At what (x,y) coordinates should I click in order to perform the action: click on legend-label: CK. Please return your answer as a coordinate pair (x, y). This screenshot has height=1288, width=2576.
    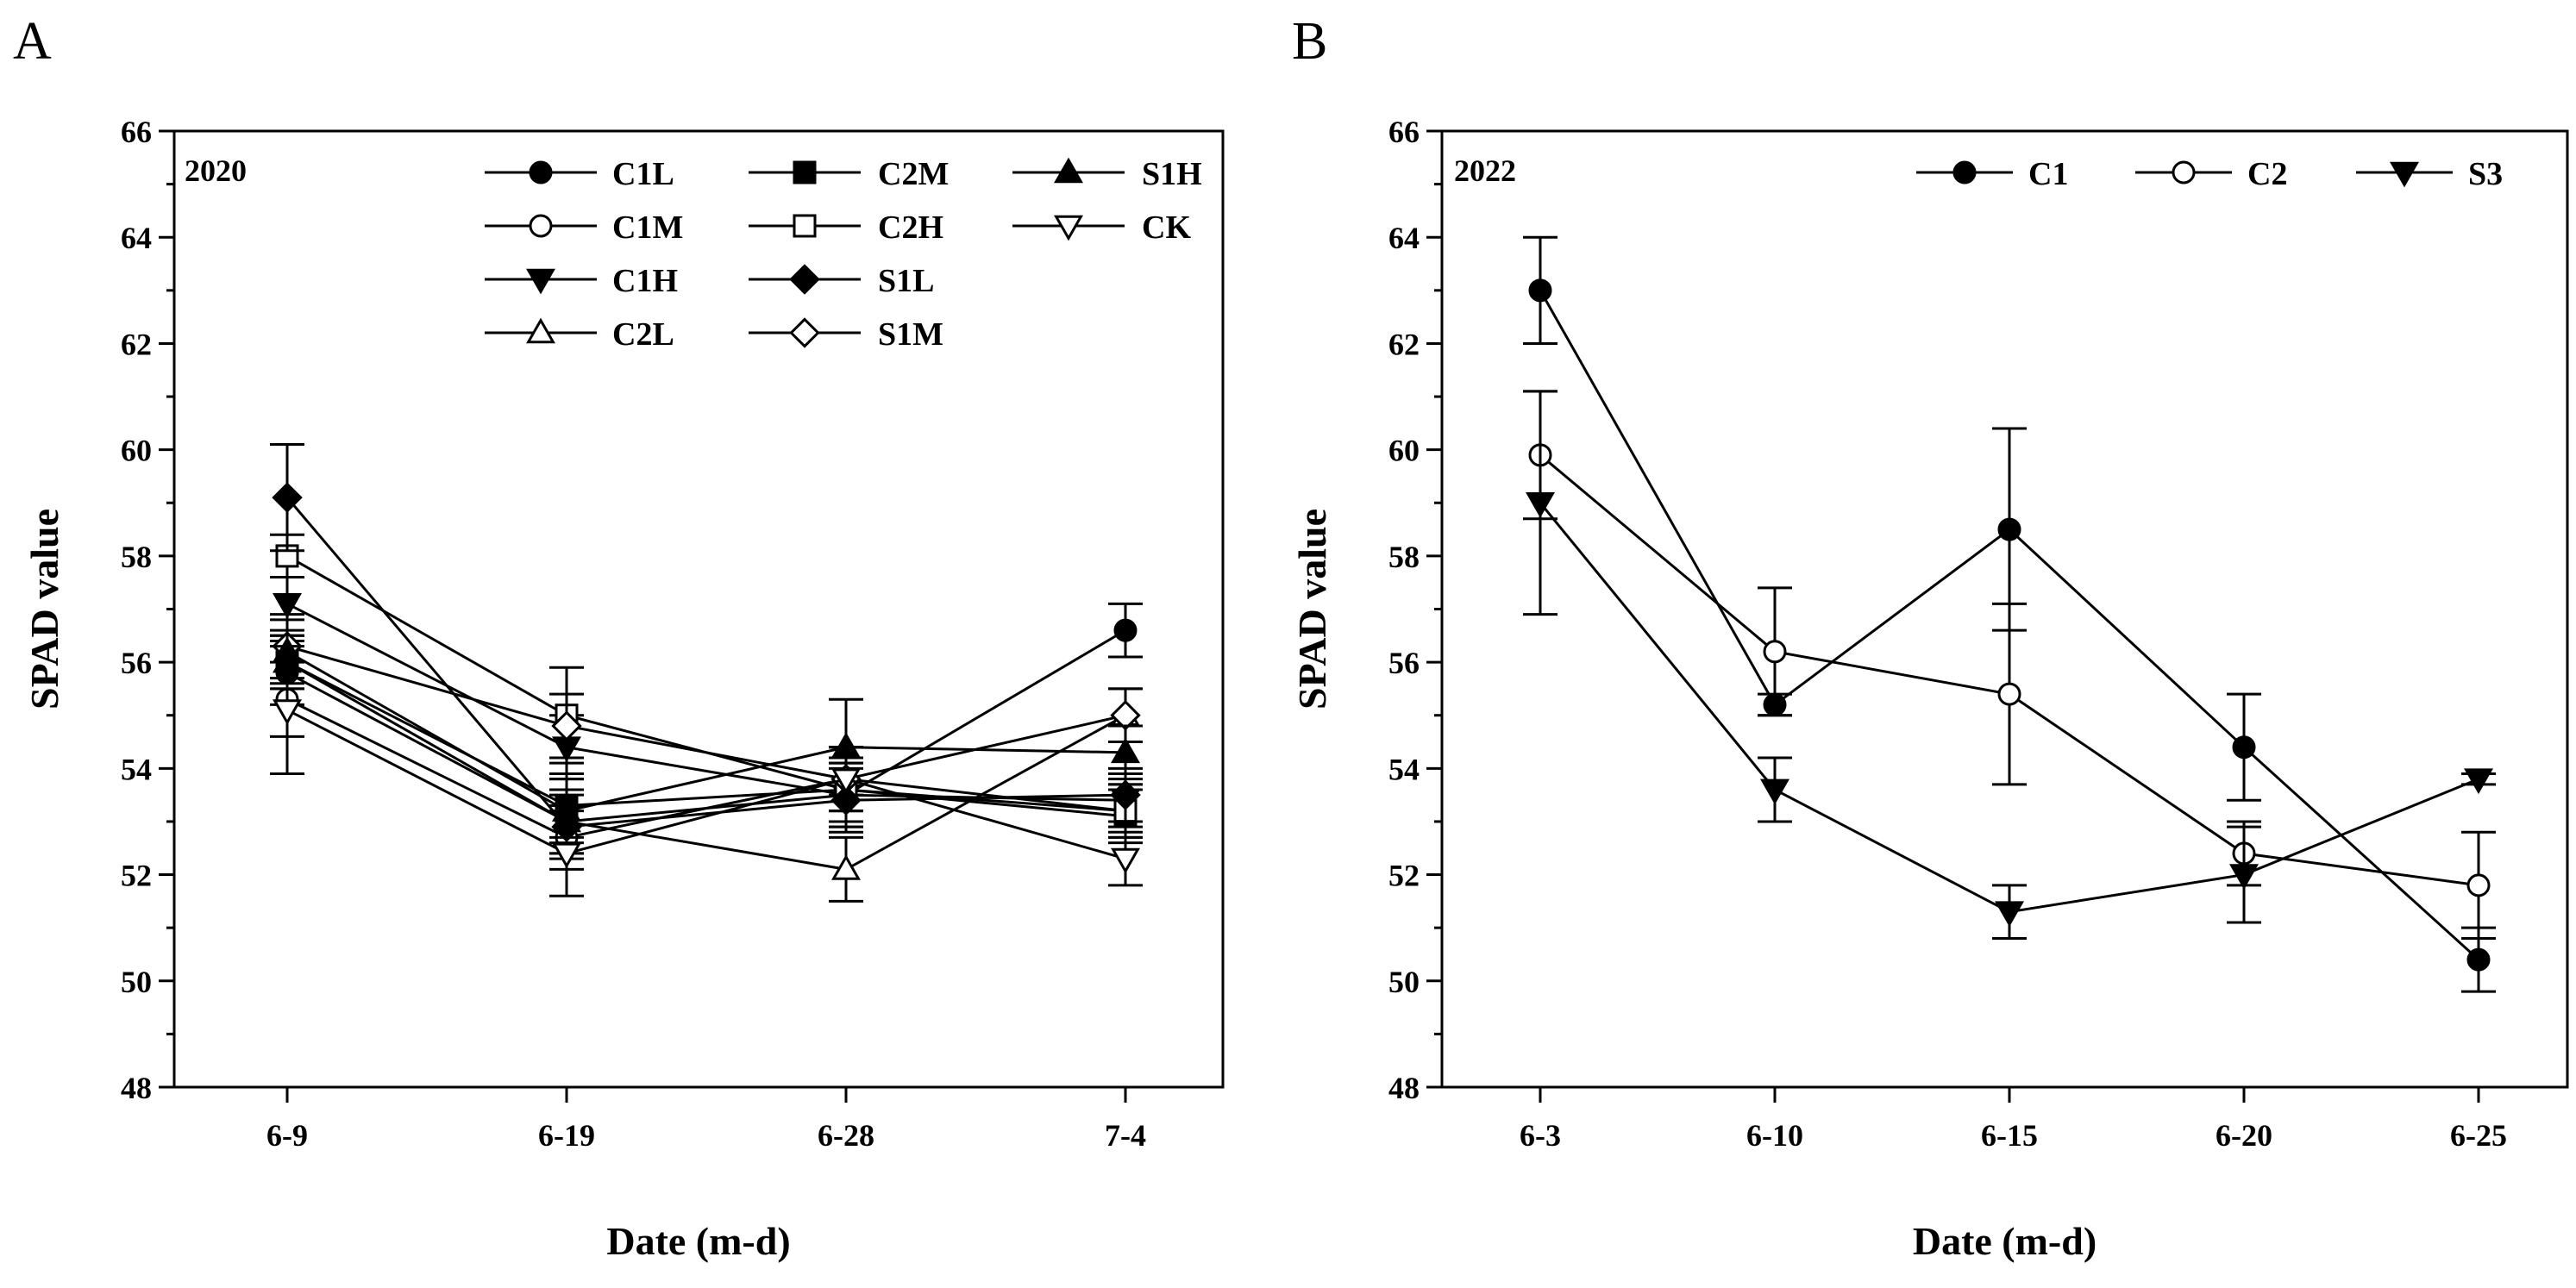
    Looking at the image, I should click on (1166, 228).